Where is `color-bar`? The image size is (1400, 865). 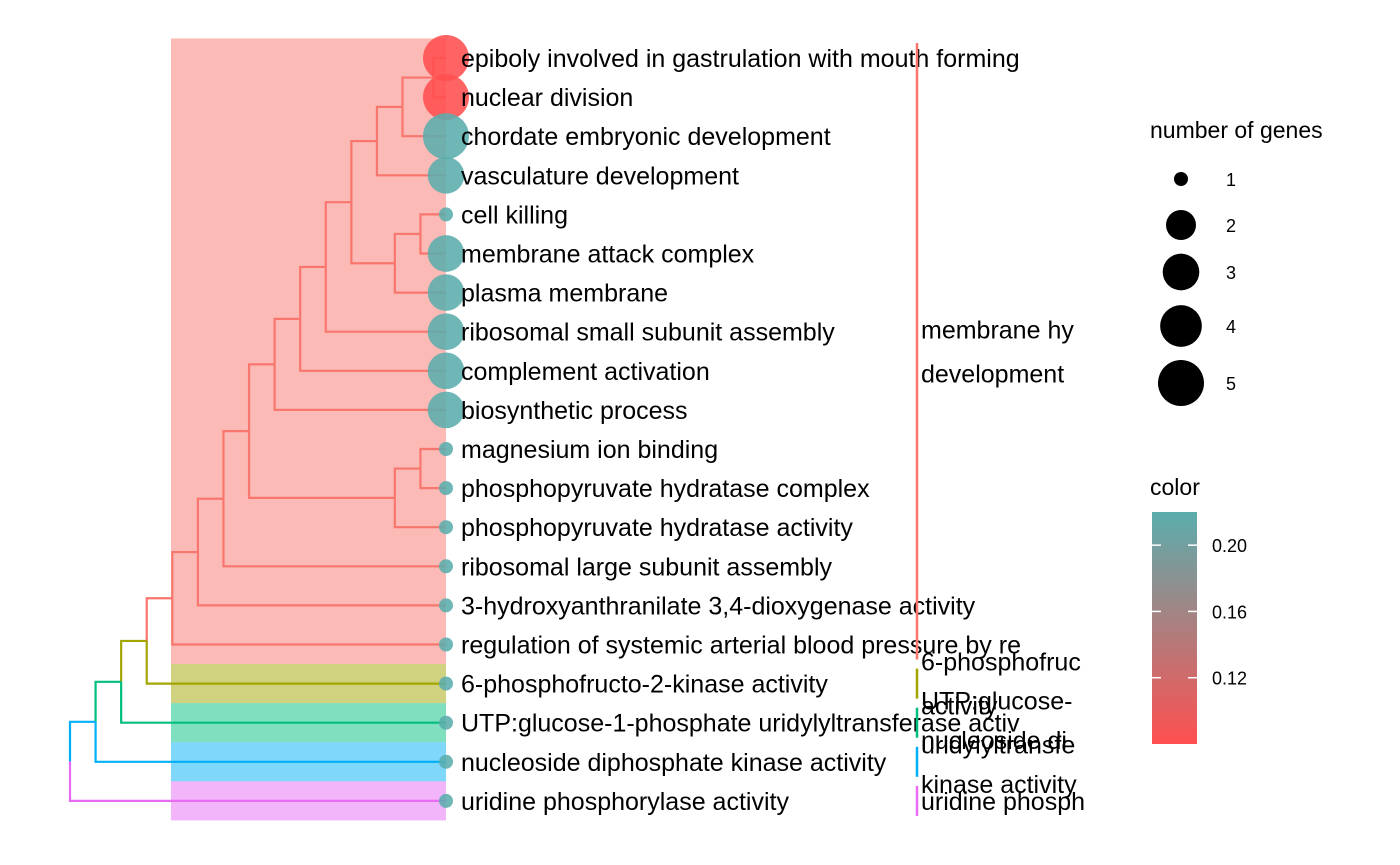 color-bar is located at coordinates (1174, 628).